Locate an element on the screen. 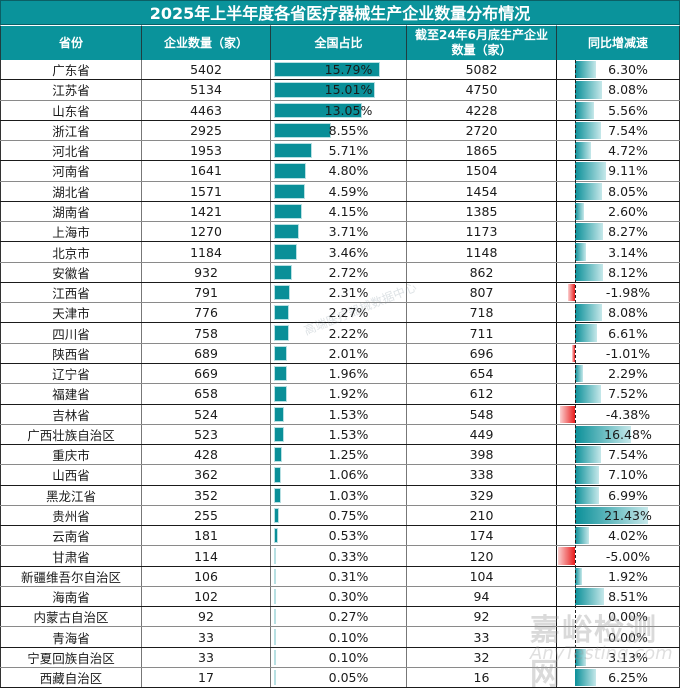 The image size is (680, 693). province-cell: 北京市 is located at coordinates (71, 252).